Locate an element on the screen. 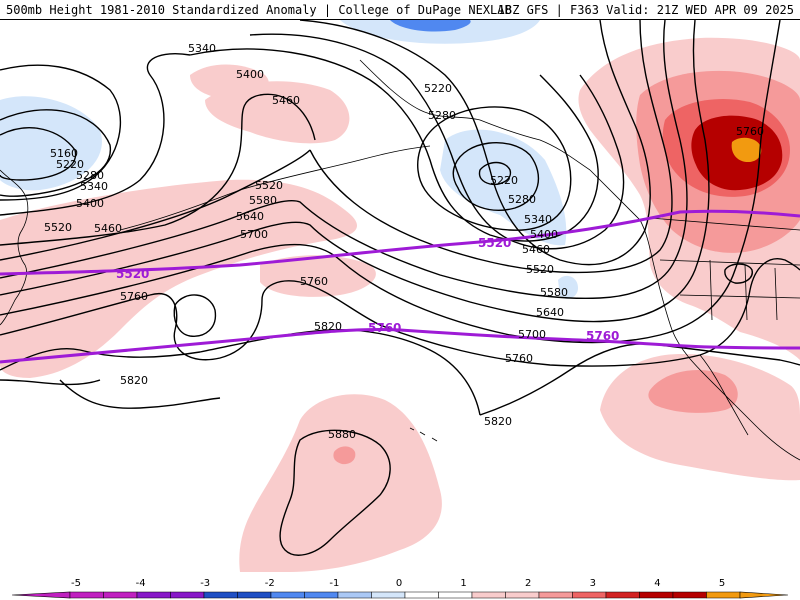 The height and width of the screenshot is (600, 800). color-scale-legend: -5 -4 -3 -2 -1 0 1 2 3 4 5 is located at coordinates (400, 586).